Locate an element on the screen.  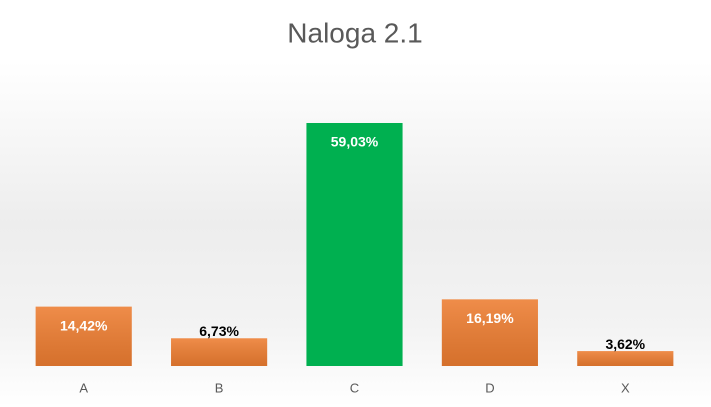
x-tick-label: D is located at coordinates (489, 387).